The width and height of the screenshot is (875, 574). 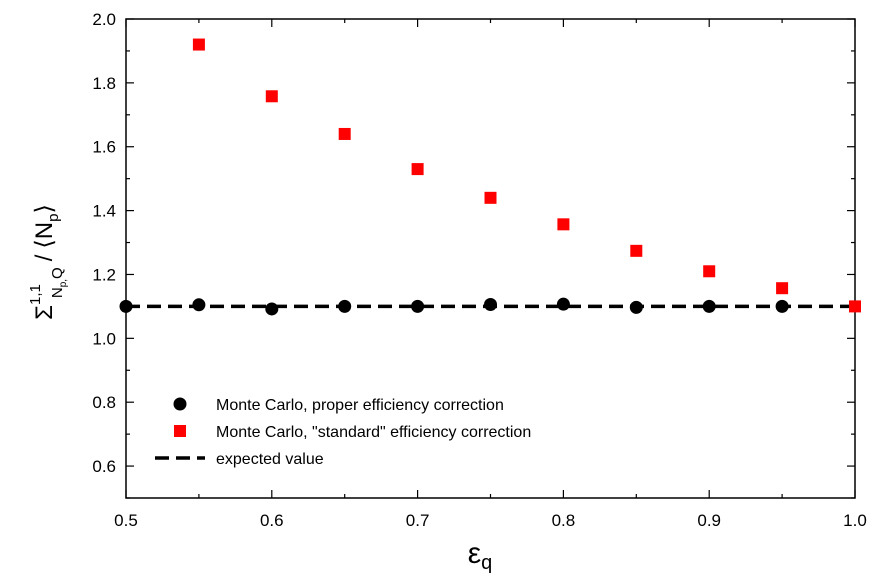 I want to click on y-label-mean: ⟨N, so click(x=44, y=235).